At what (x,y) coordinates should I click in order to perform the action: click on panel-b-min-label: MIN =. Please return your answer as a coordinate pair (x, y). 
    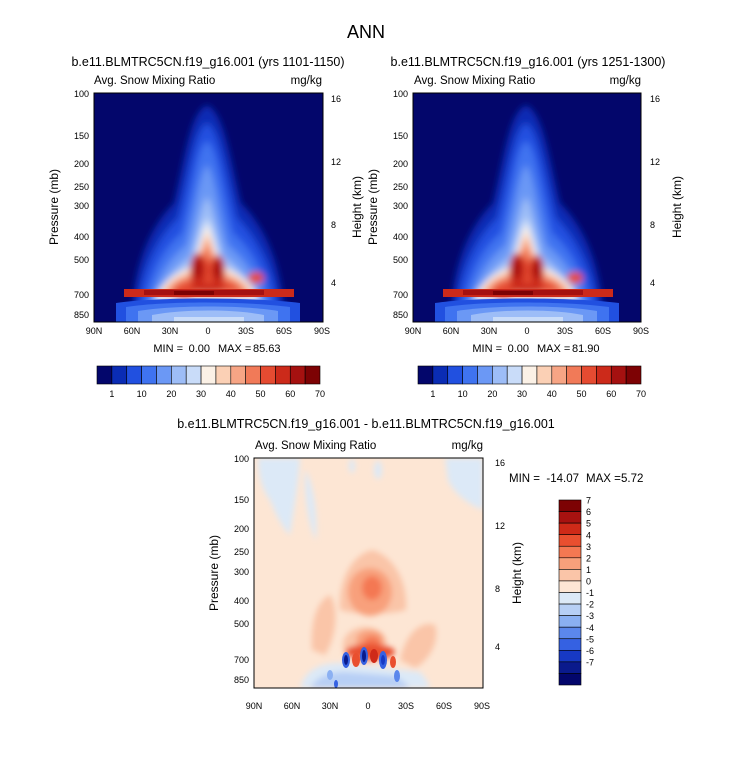
    Looking at the image, I should click on (487, 349).